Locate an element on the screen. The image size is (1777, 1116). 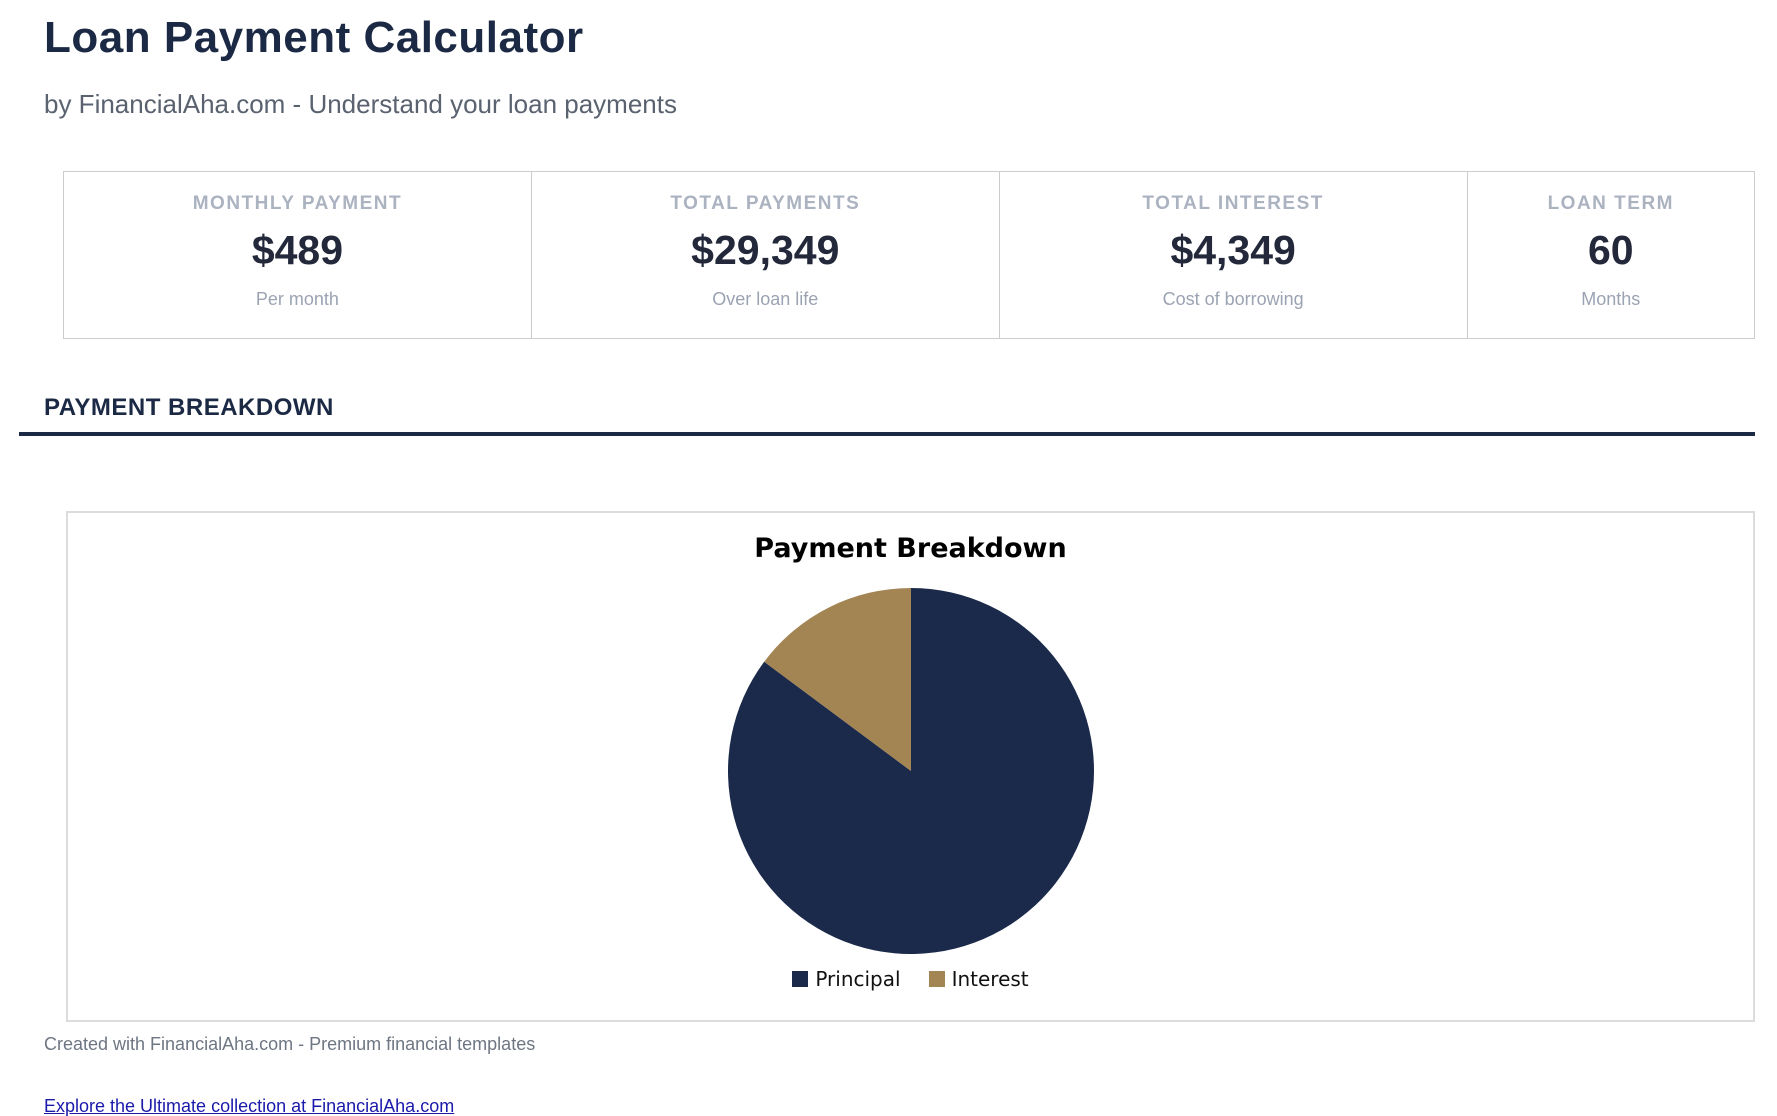
legend-item-principal: Principal is located at coordinates (846, 978).